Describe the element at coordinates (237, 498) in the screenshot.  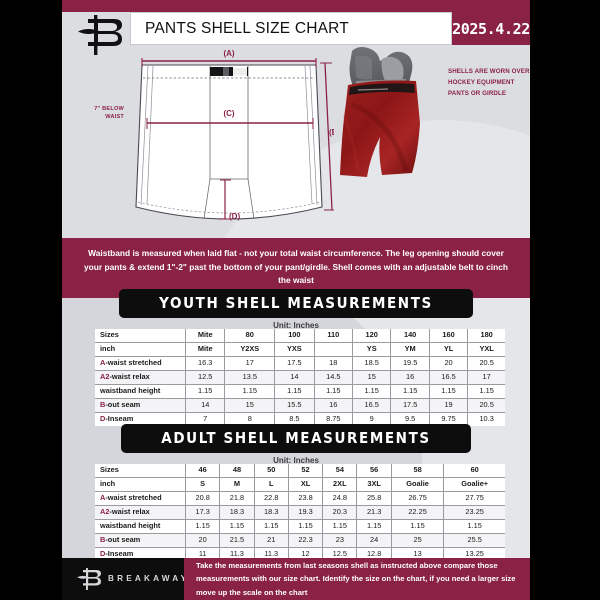
I see `table-cell: 21.8` at that location.